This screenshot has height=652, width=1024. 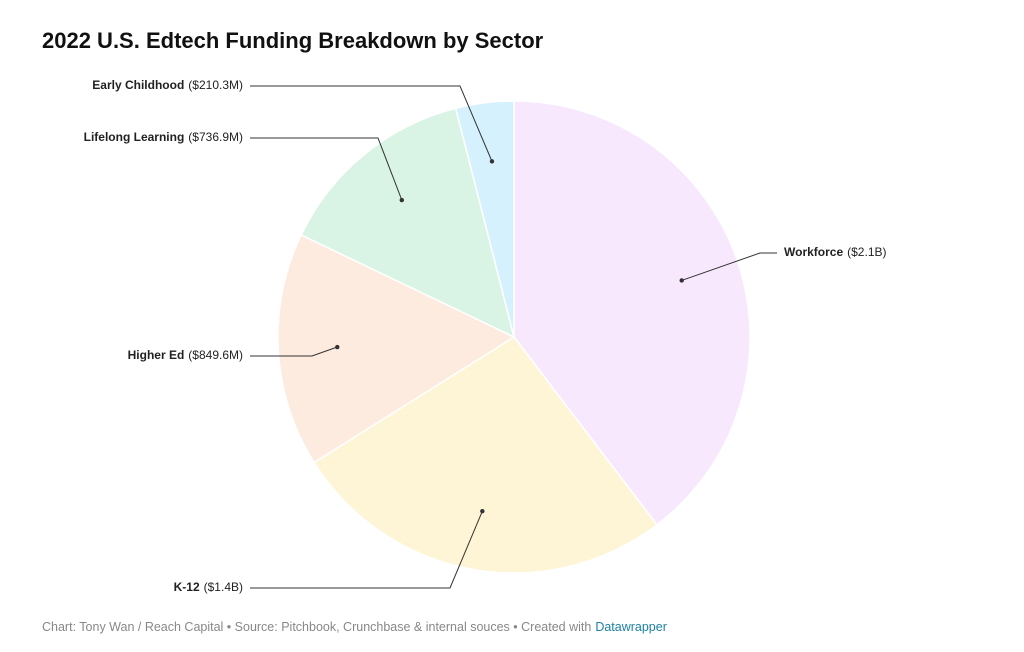 What do you see at coordinates (215, 85) in the screenshot?
I see `value-label: ($210.3M)` at bounding box center [215, 85].